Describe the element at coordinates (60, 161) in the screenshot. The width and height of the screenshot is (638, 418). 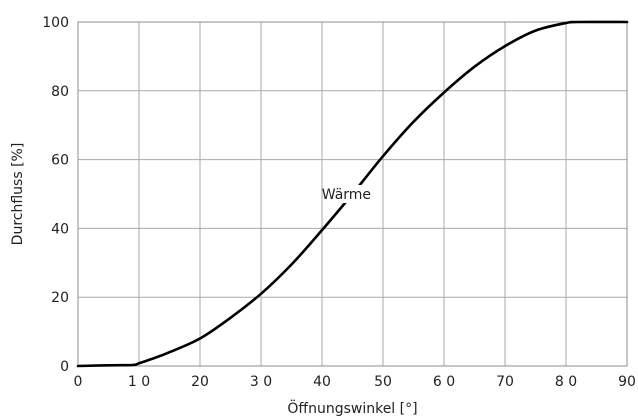
I see `y-tick-label: 60` at that location.